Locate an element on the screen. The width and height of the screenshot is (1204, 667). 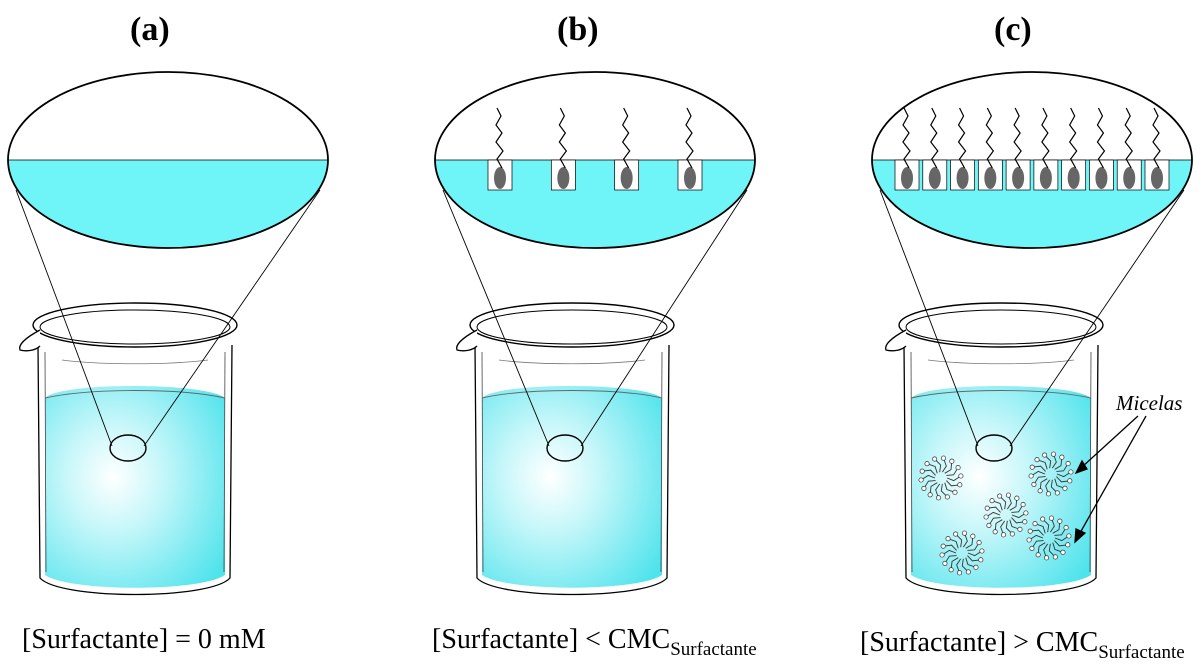
caption-c-sub: Surfactante is located at coordinates (1141, 652).